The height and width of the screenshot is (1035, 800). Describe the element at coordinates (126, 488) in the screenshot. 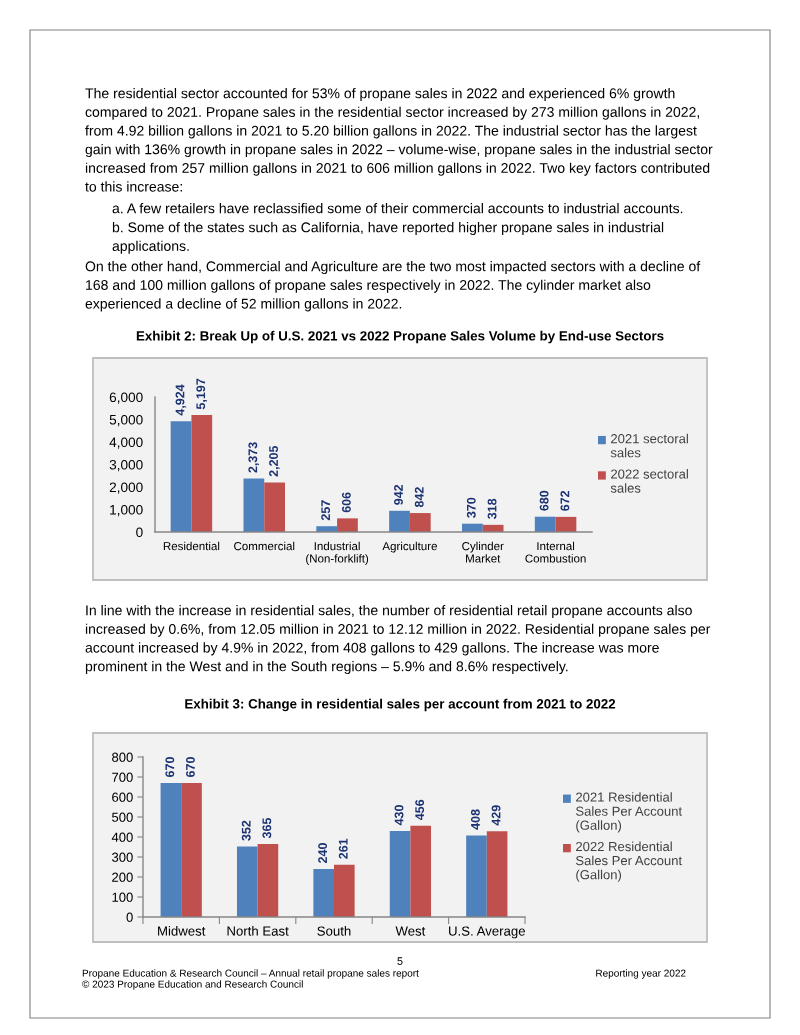

I see `y-tick-label: 2,000` at that location.